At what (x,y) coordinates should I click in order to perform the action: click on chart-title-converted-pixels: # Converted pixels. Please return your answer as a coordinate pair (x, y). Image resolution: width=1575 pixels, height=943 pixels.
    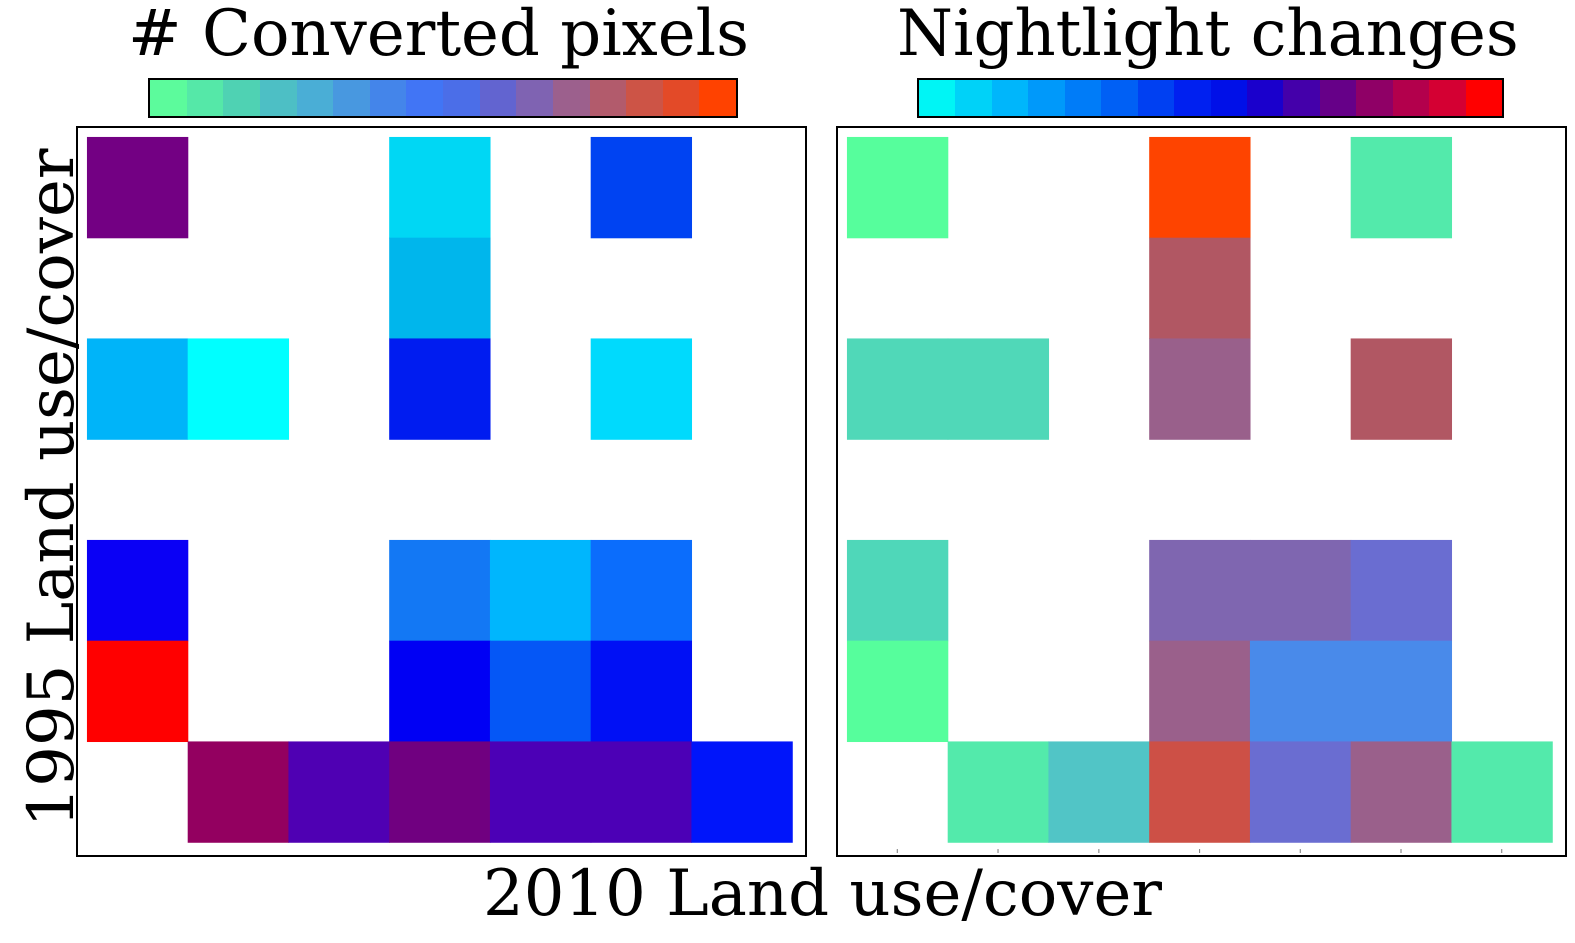
    Looking at the image, I should click on (438, 35).